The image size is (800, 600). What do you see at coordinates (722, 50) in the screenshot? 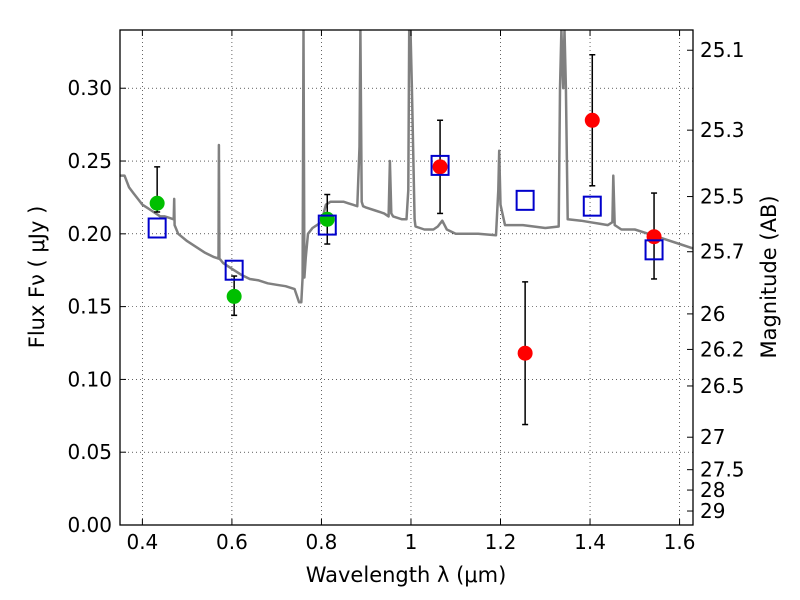
I see `y2-tick-label: 25.1` at bounding box center [722, 50].